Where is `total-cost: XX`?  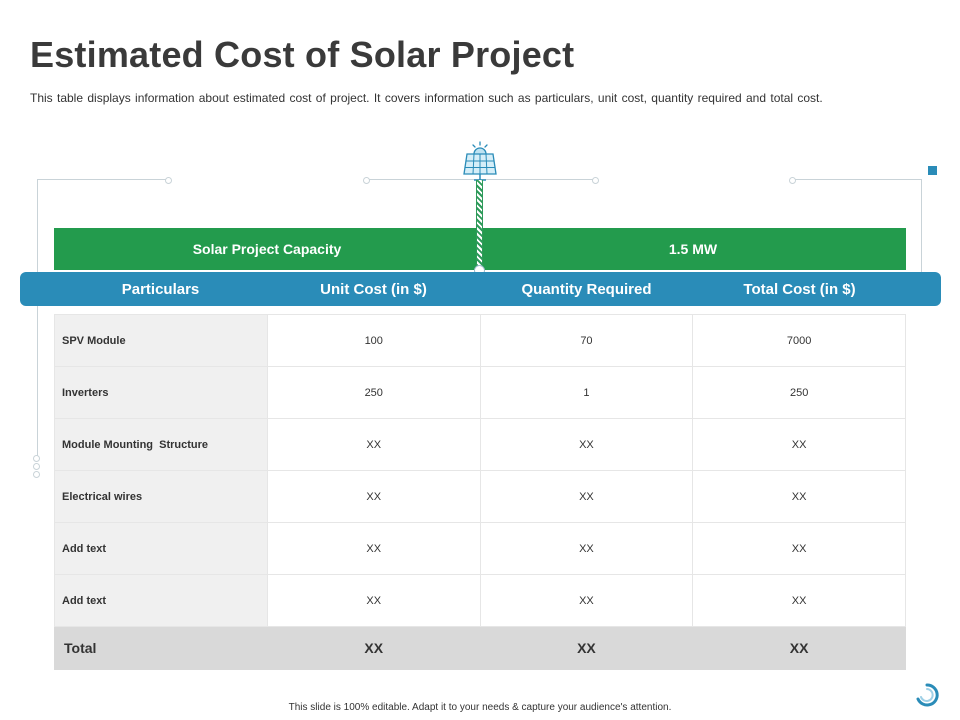
total-cost: XX is located at coordinates (799, 648).